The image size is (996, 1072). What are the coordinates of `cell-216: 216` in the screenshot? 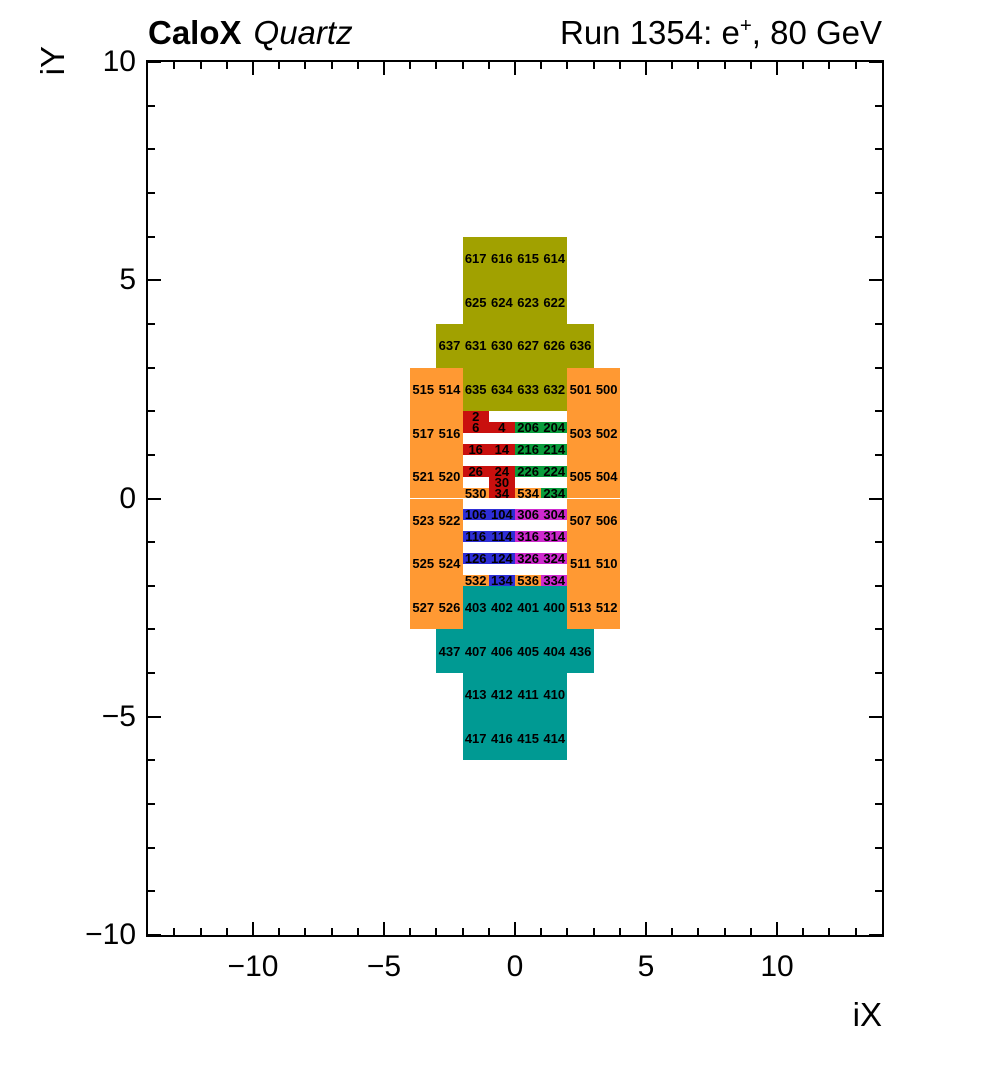 It's located at (528, 449).